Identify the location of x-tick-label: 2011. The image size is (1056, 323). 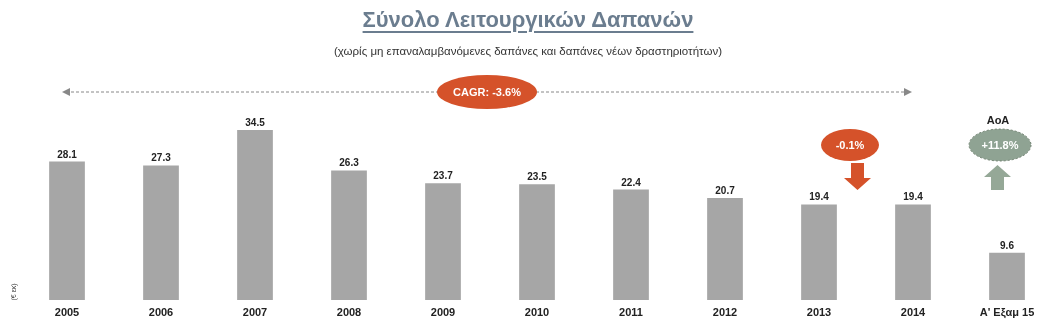
(631, 311).